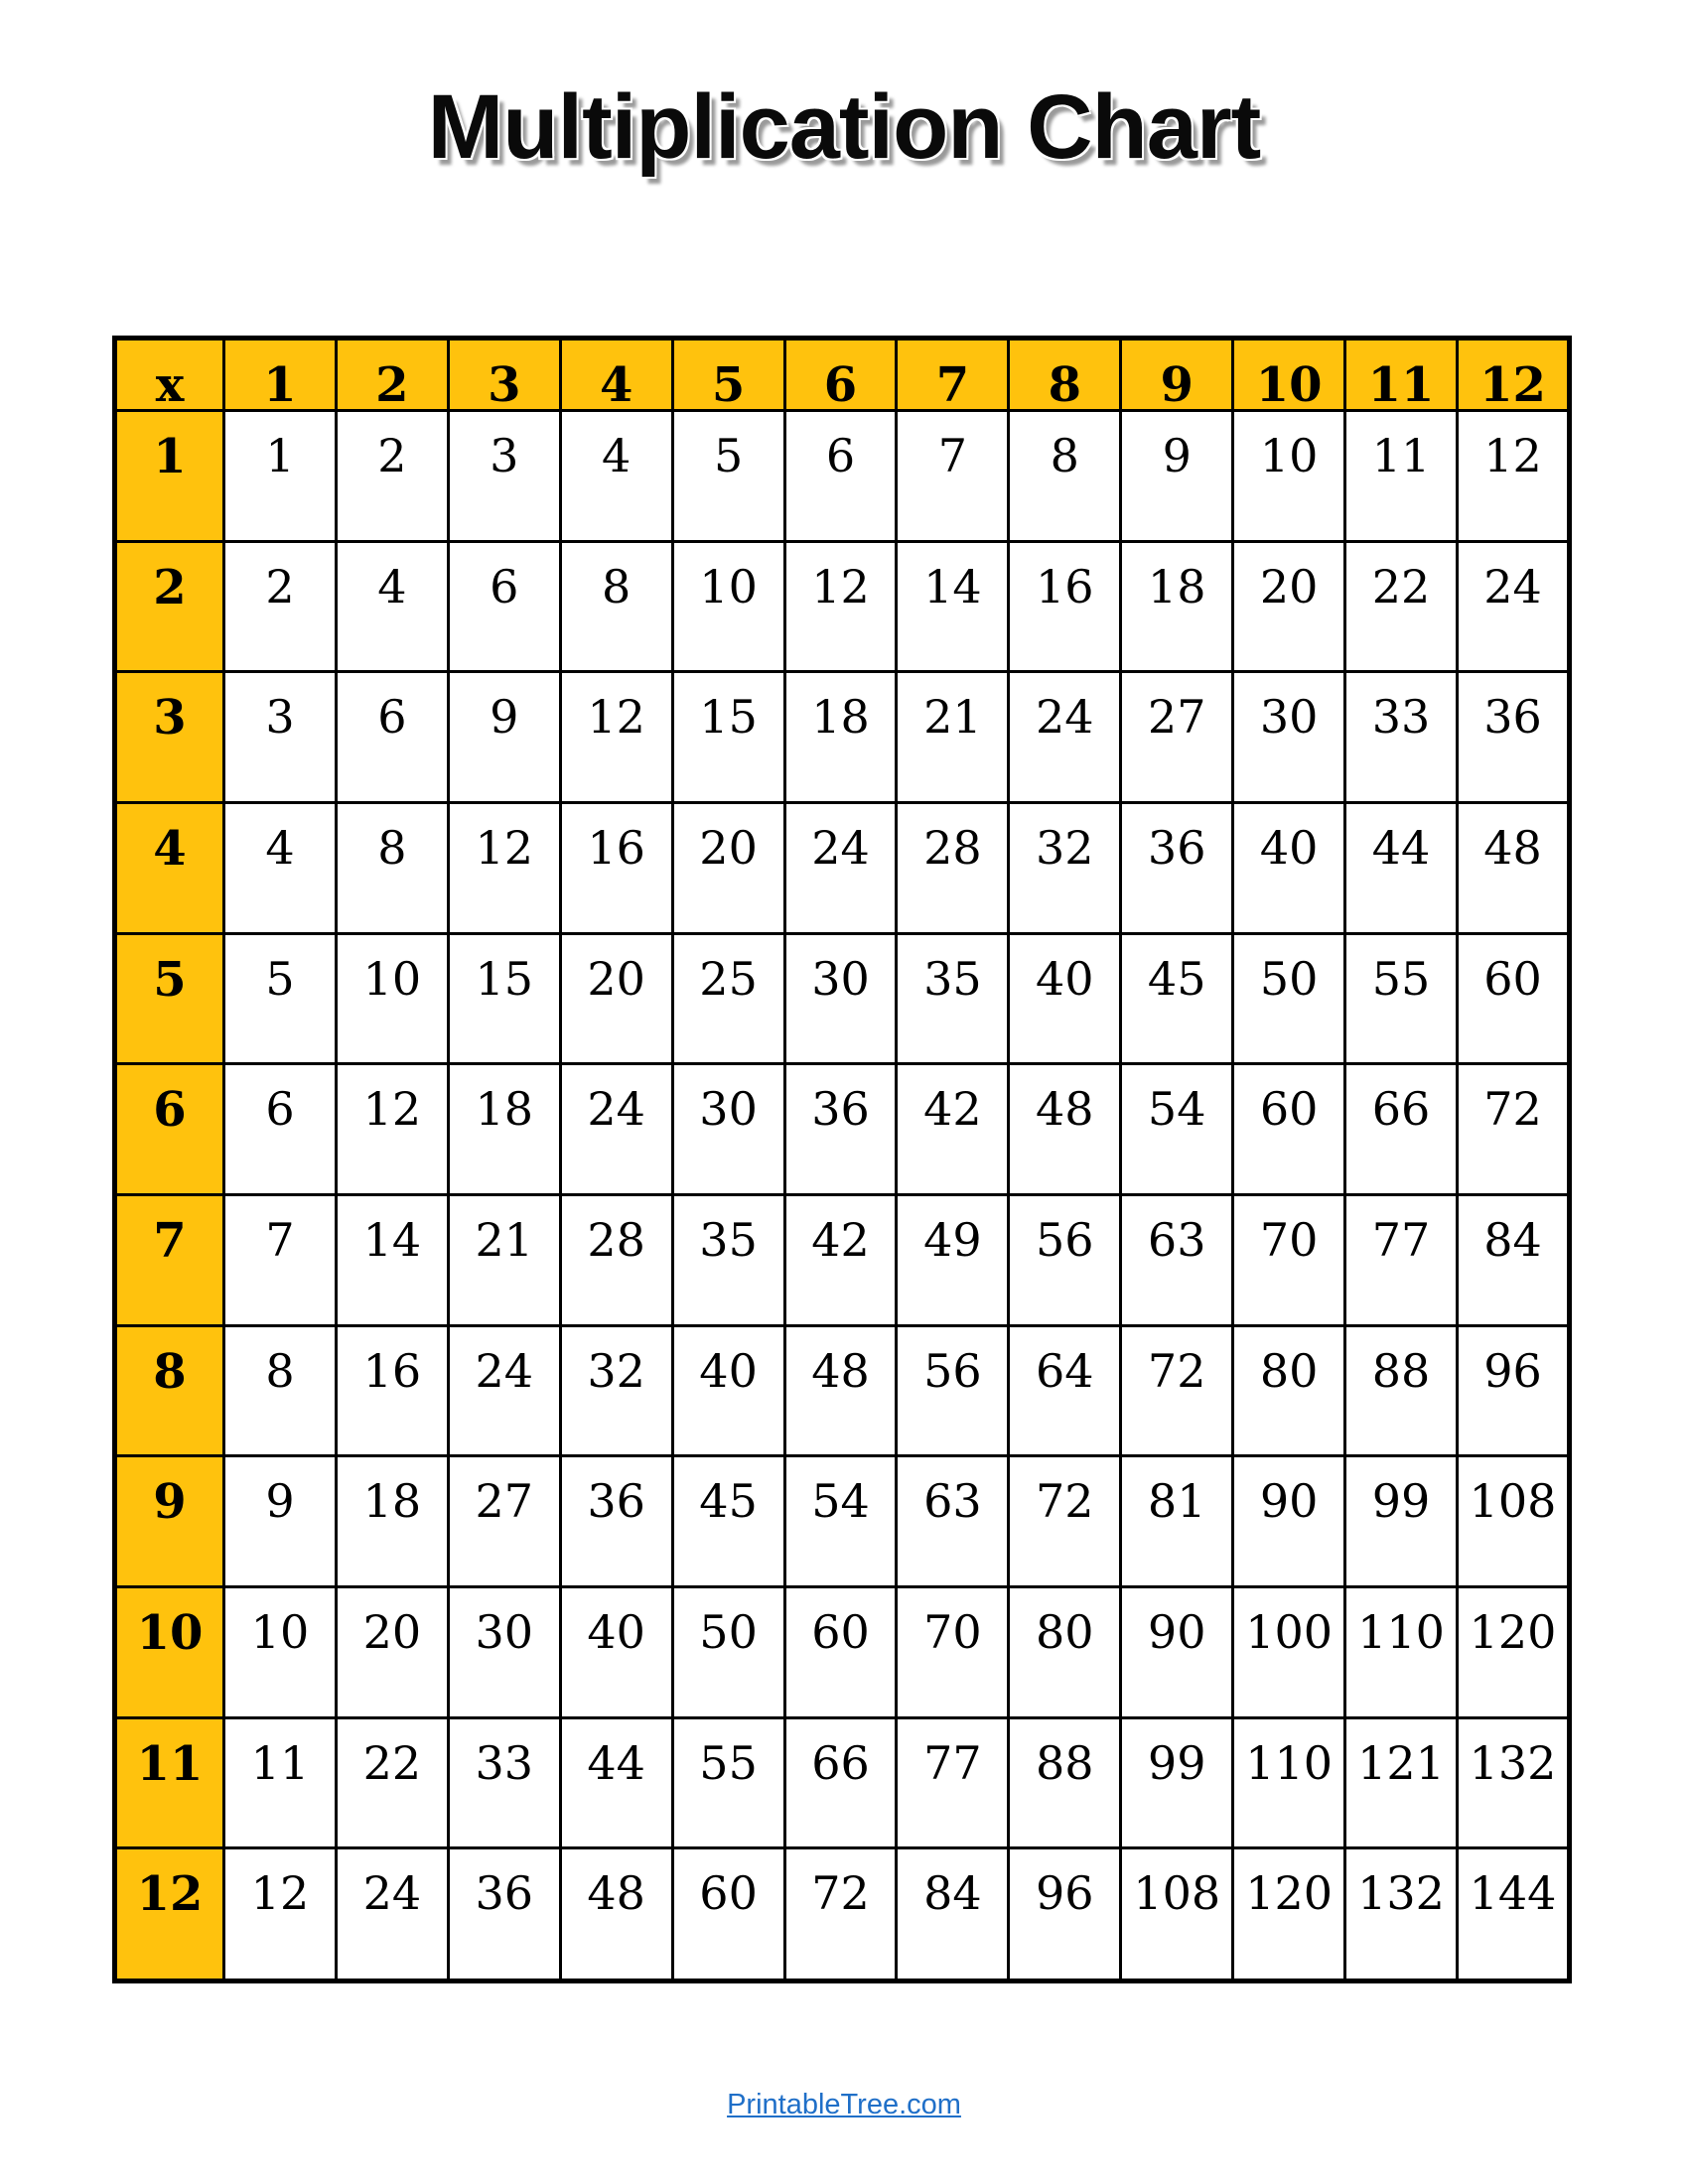  What do you see at coordinates (616, 1260) in the screenshot?
I see `product-cell-7x4: 28` at bounding box center [616, 1260].